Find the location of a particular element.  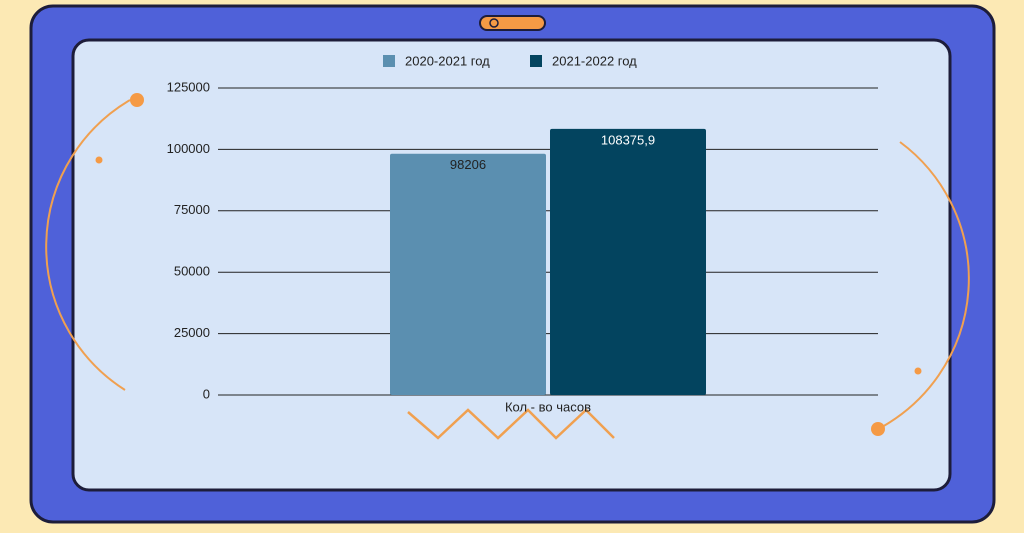

camera is located at coordinates (494, 23).